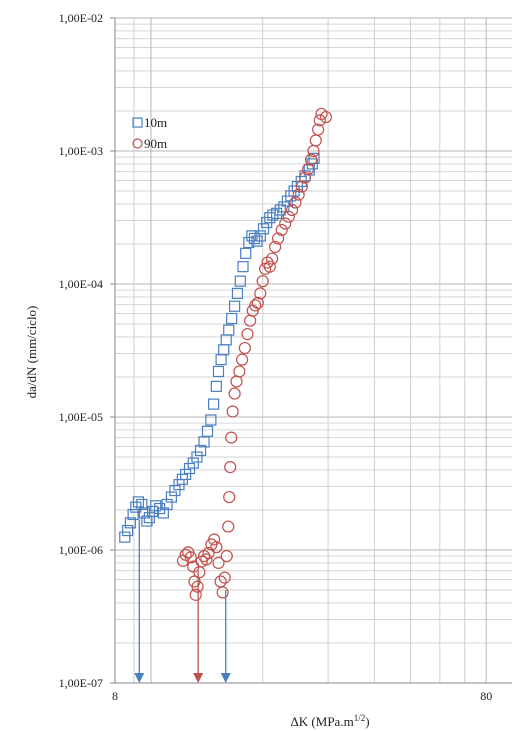  Describe the element at coordinates (155, 143) in the screenshot. I see `legend-label-90m: 90m` at that location.